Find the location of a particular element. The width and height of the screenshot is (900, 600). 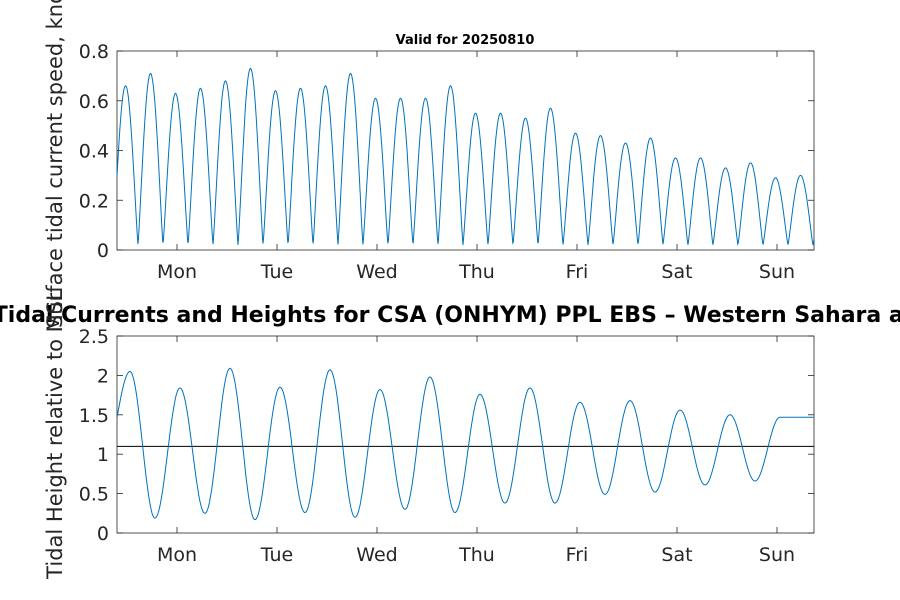

tidal-height-x-tick-label-mon: Mon is located at coordinates (177, 555).